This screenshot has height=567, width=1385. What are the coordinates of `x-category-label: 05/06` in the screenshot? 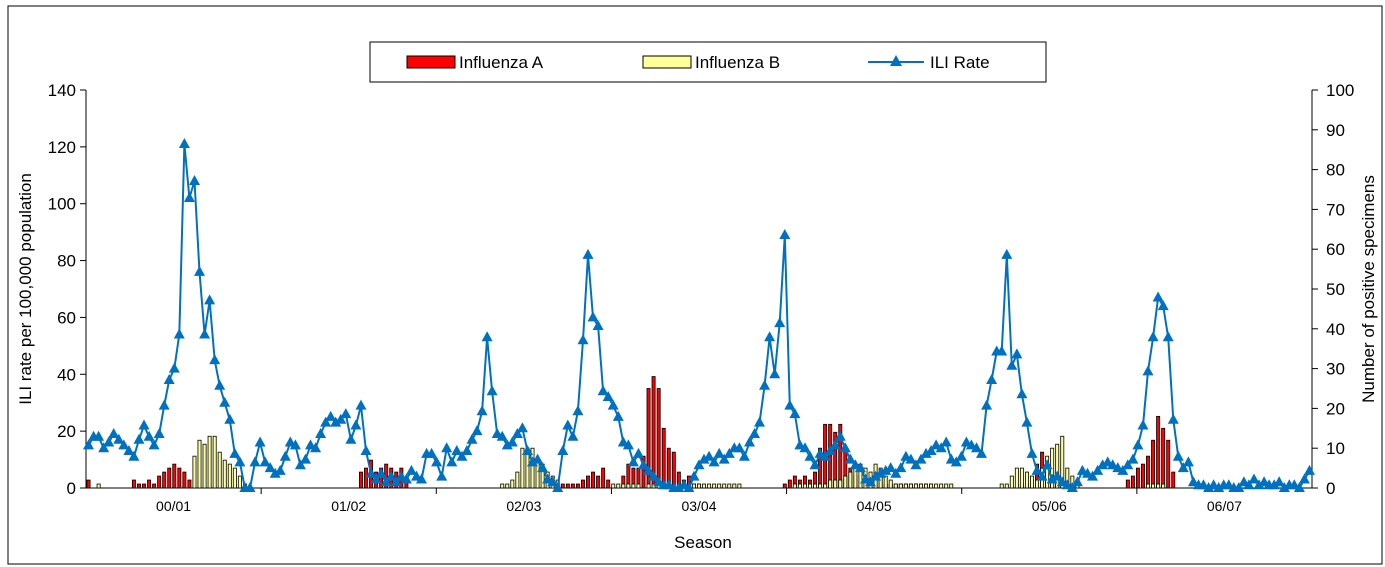 It's located at (1049, 506).